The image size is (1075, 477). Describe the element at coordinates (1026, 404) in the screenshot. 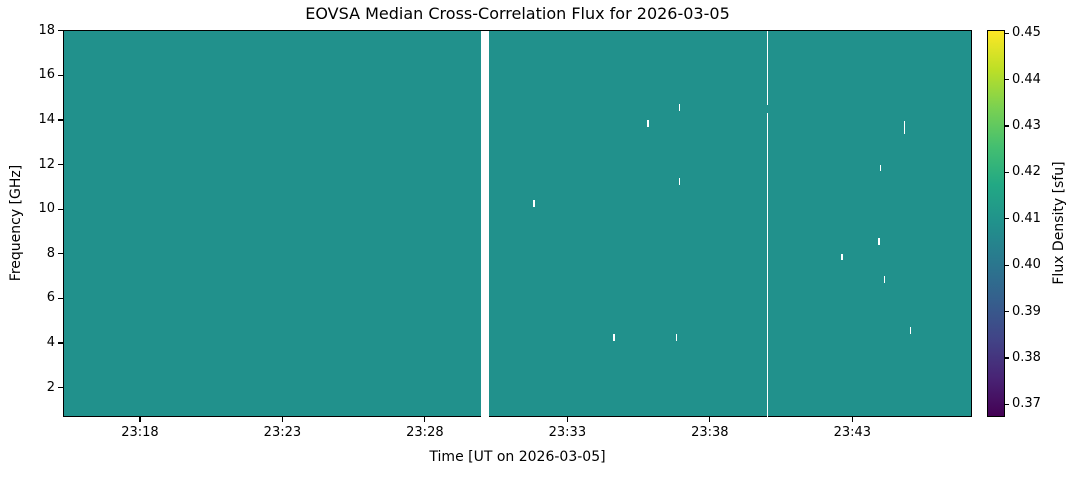

I see `colorbar-tick-label: 0.37` at that location.